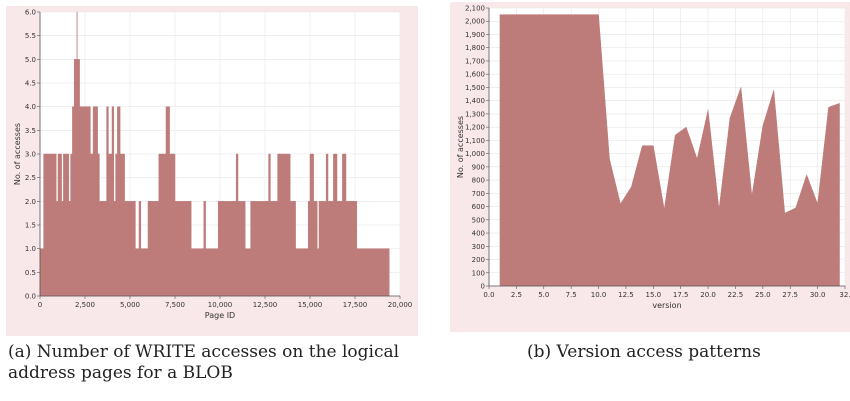 The image size is (850, 401). Describe the element at coordinates (478, 167) in the screenshot. I see `y-tick-label-9: 900` at that location.